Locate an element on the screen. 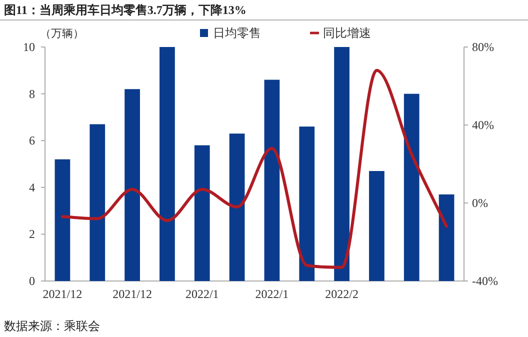  y-tick-label: 8 is located at coordinates (32, 93).